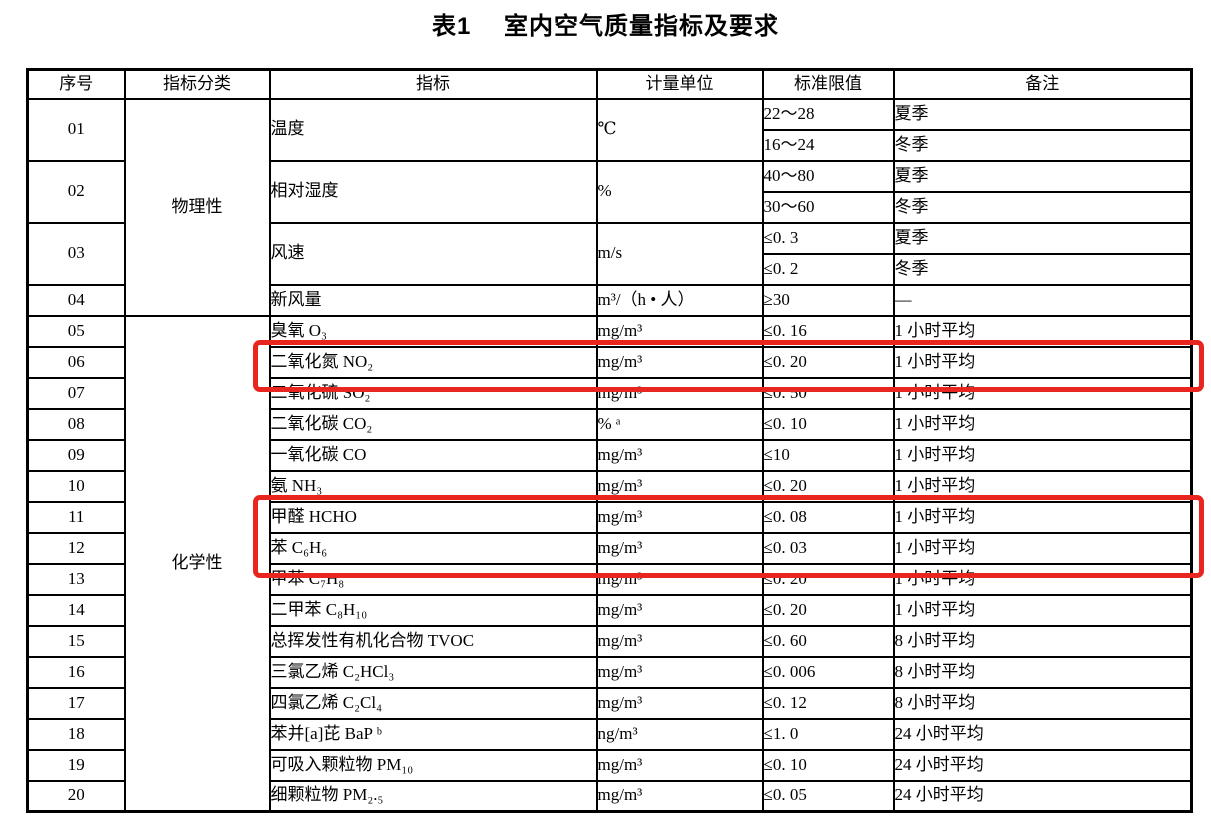  What do you see at coordinates (76, 796) in the screenshot?
I see `row-number-cell: 20` at bounding box center [76, 796].